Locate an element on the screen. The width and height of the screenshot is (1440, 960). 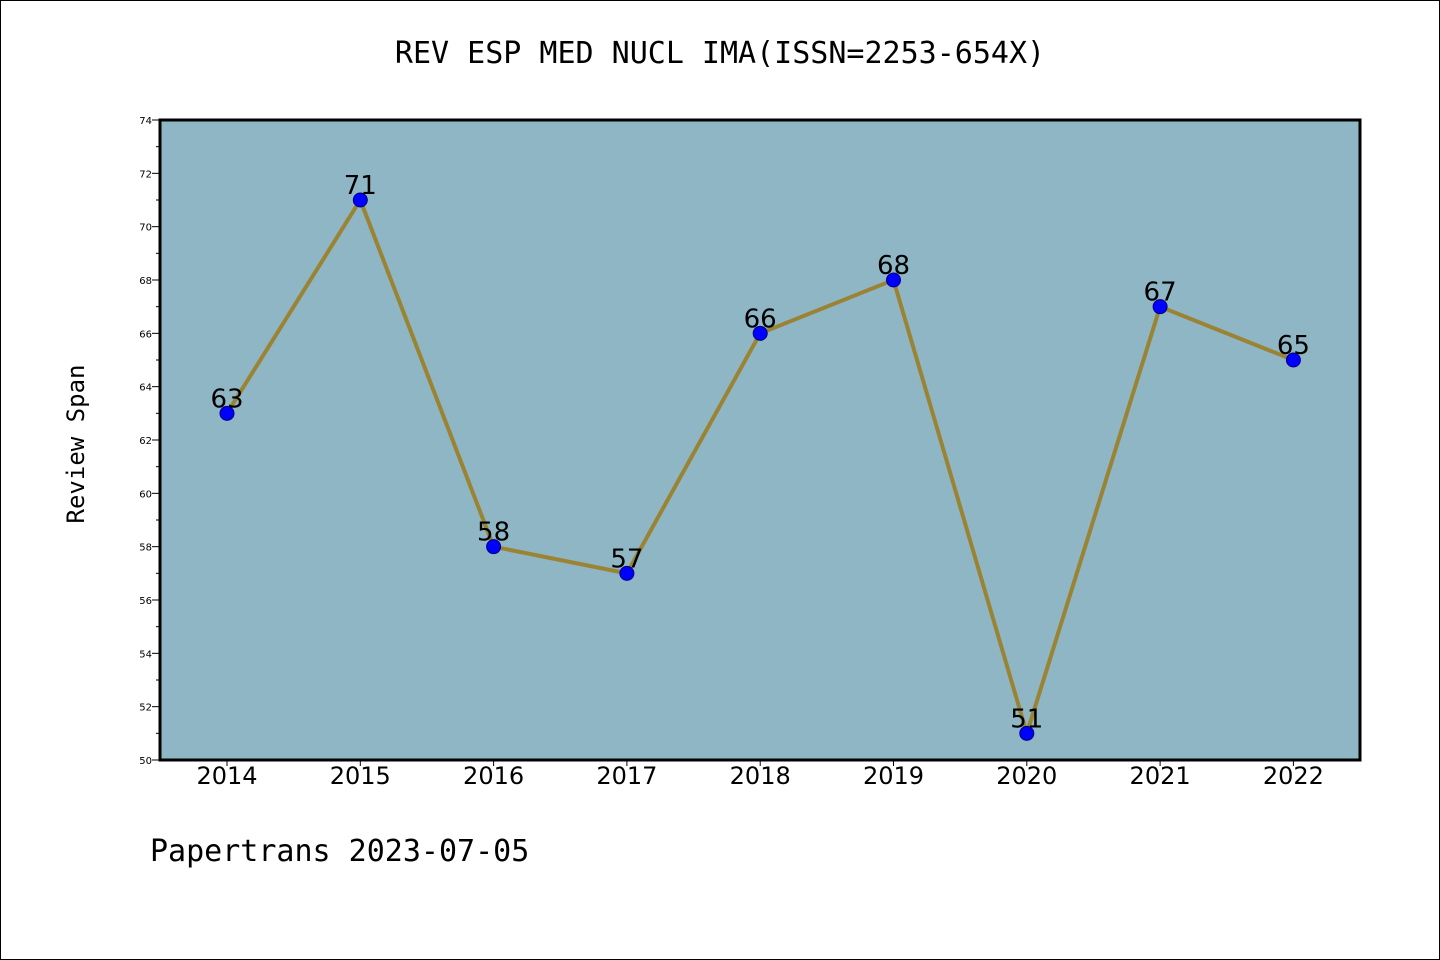
x-tick-label: 2016 is located at coordinates (493, 776).